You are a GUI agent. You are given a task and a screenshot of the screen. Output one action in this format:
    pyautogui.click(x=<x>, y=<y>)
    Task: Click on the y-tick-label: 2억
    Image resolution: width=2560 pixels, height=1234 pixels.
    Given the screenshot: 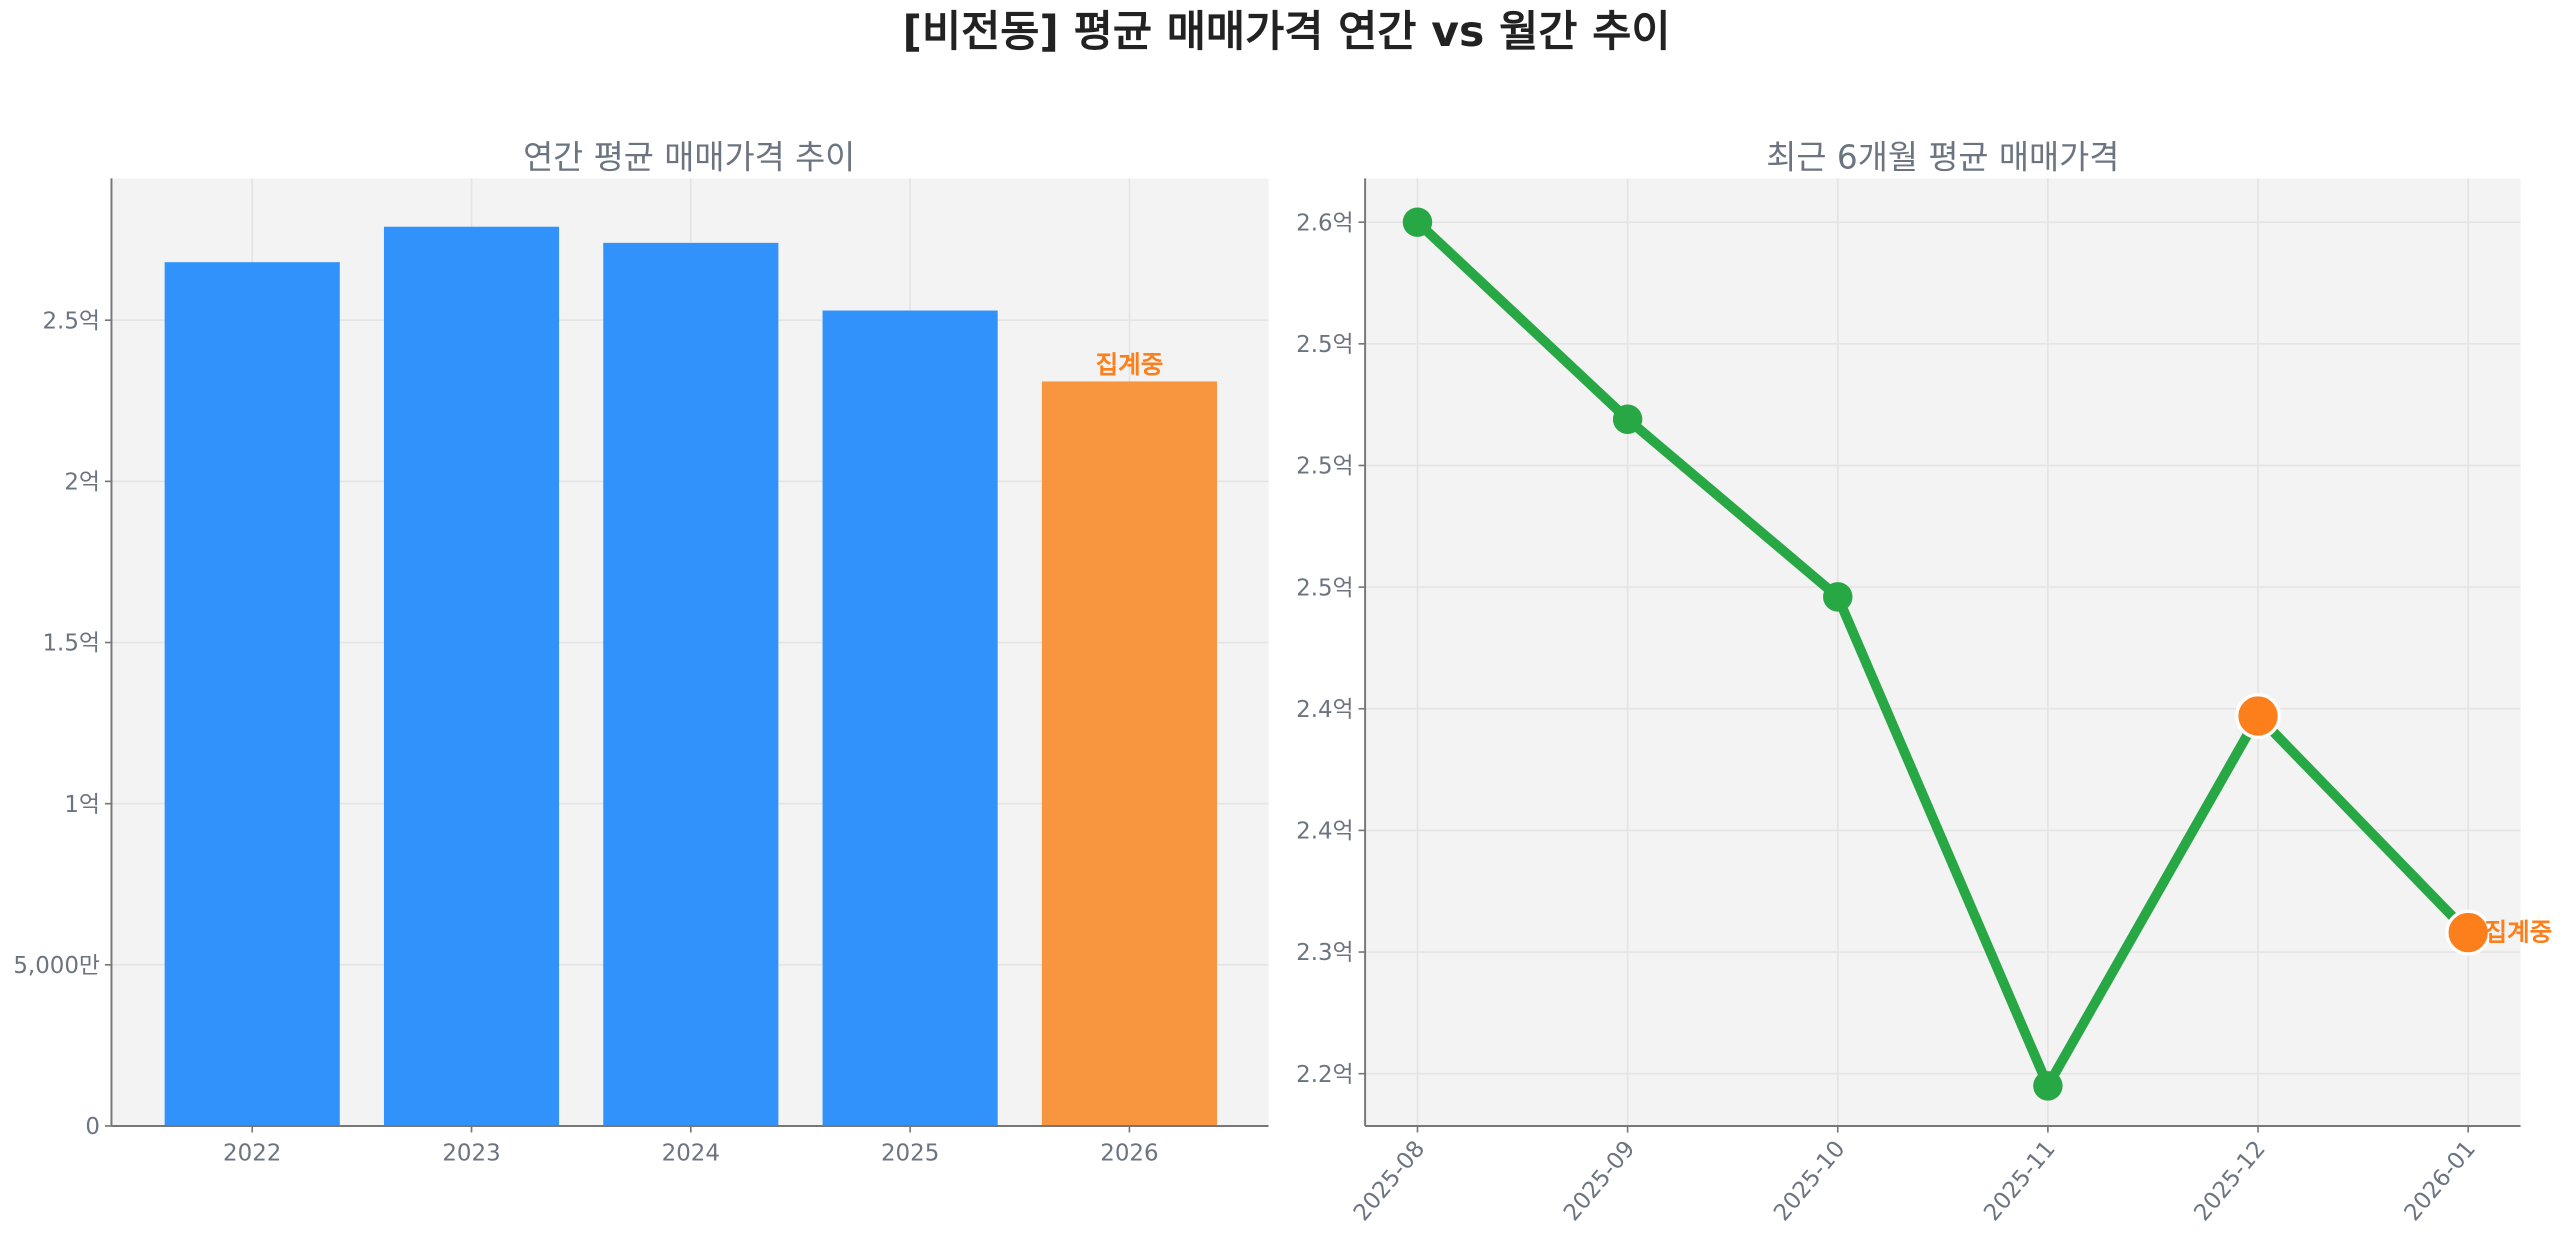 What is the action you would take?
    pyautogui.click(x=82, y=483)
    